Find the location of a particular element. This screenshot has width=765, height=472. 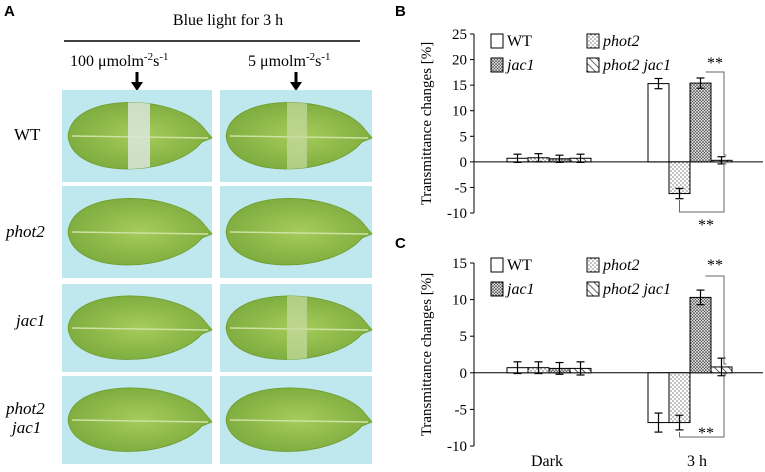

row-label-phot2-jac1-line1: phot2 is located at coordinates (25, 408).